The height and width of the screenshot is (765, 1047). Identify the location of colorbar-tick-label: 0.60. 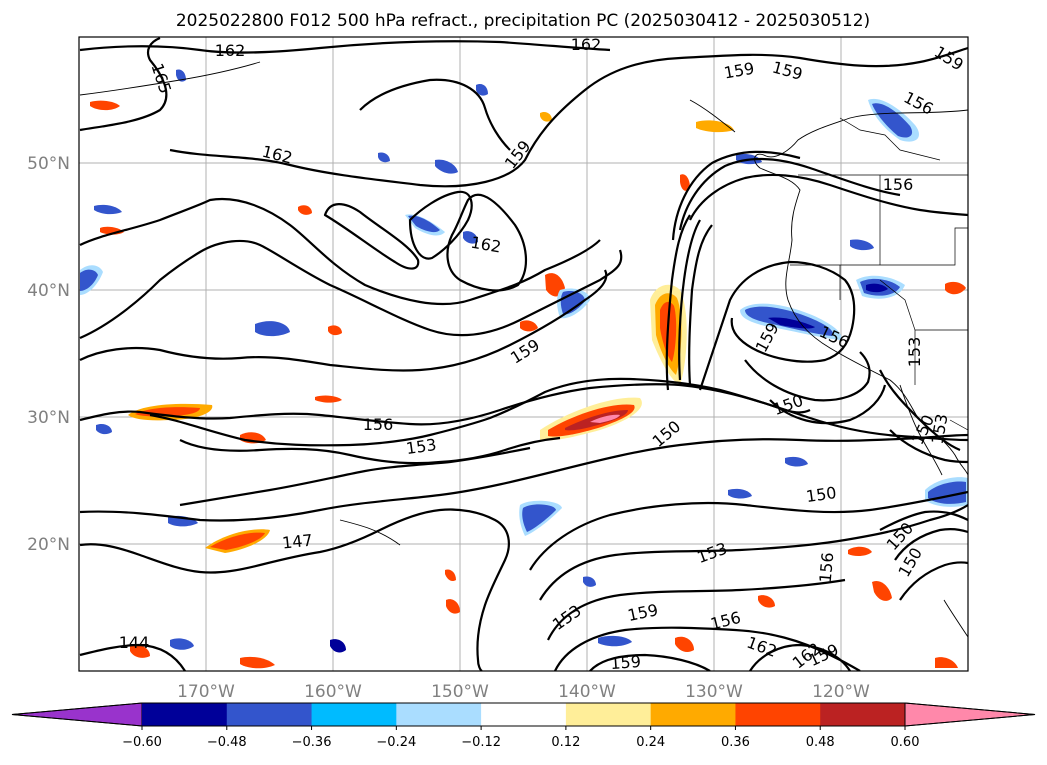
(905, 742).